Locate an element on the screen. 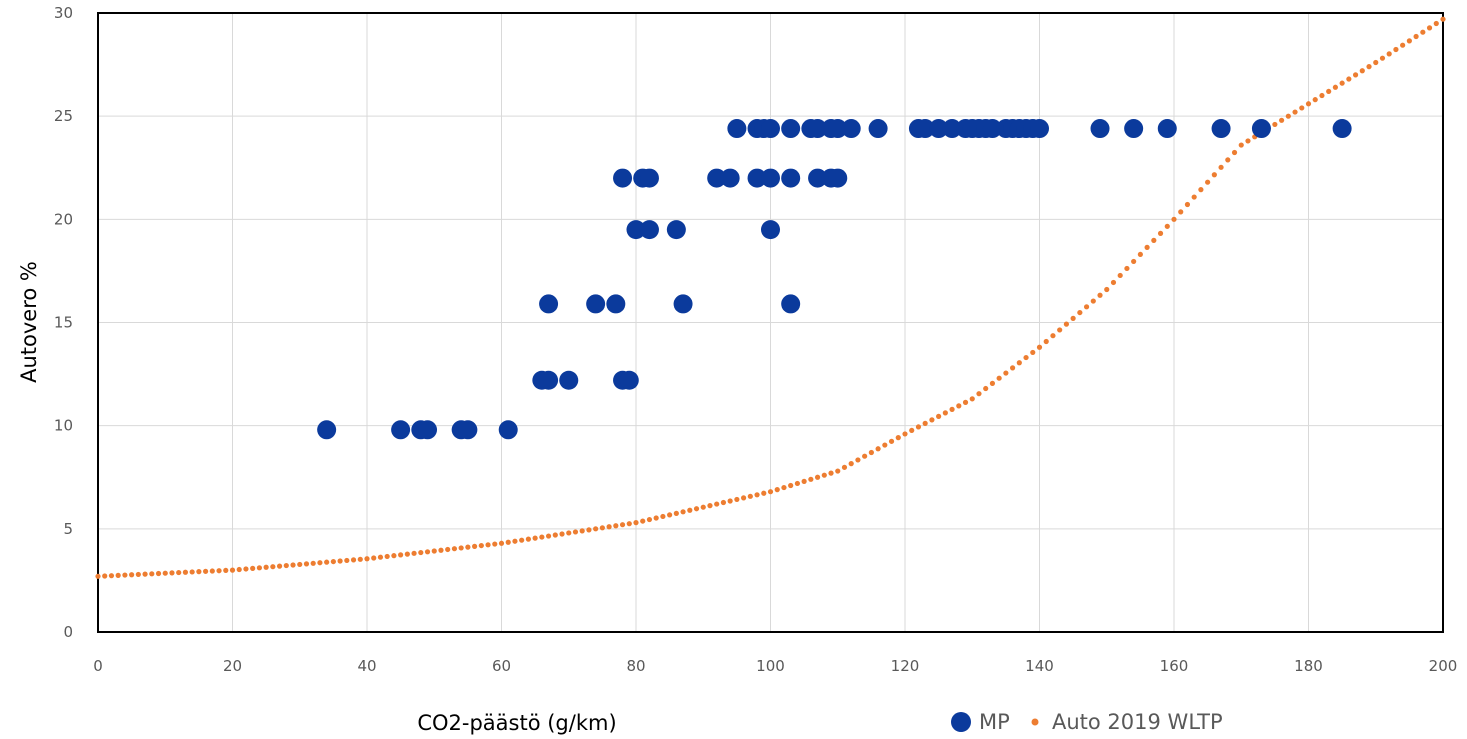 This screenshot has height=739, width=1467. y-tick-label: 5 is located at coordinates (68, 529).